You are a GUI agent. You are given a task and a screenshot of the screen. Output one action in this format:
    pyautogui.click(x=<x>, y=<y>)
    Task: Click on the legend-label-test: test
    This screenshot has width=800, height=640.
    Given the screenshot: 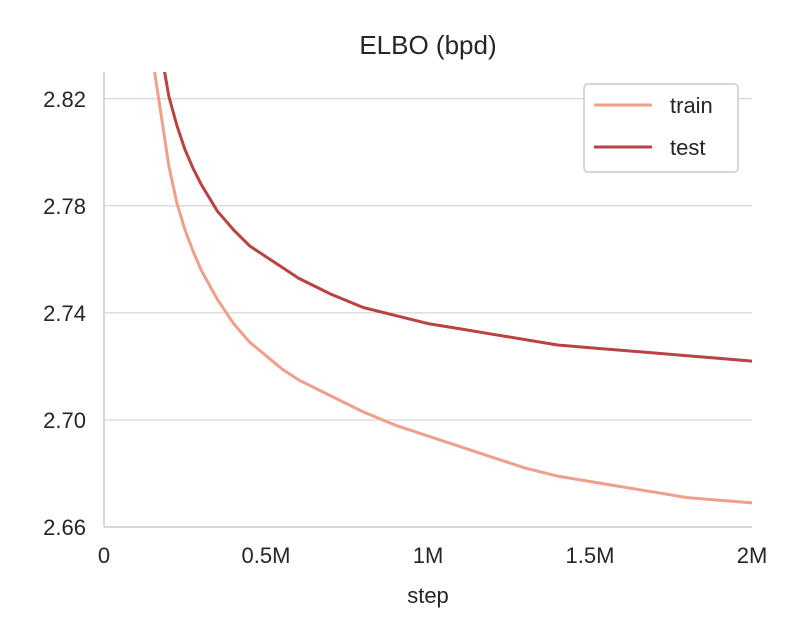 What is the action you would take?
    pyautogui.click(x=687, y=147)
    